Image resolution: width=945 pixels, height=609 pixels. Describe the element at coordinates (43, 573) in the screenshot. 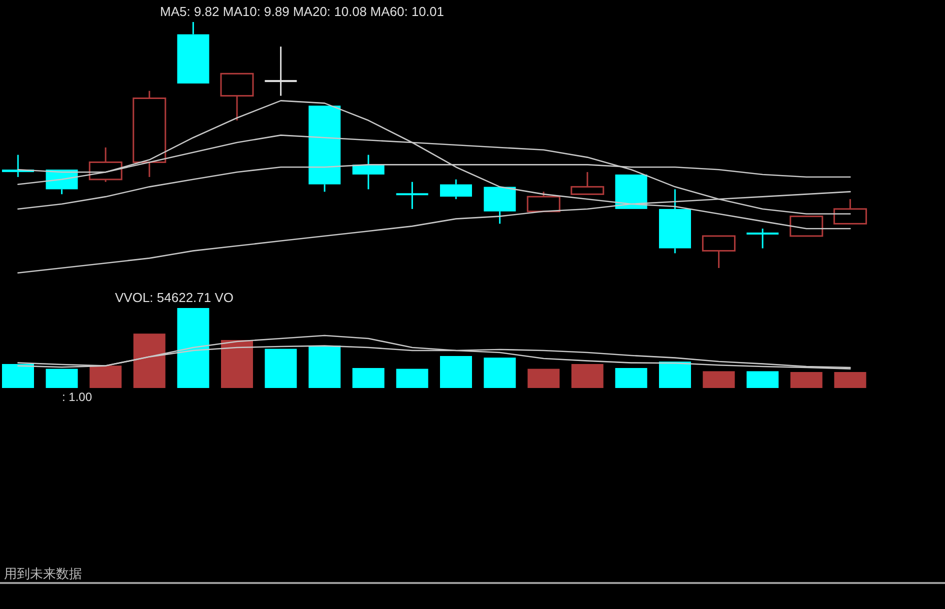

I see `text: 用到未来数据` at that location.